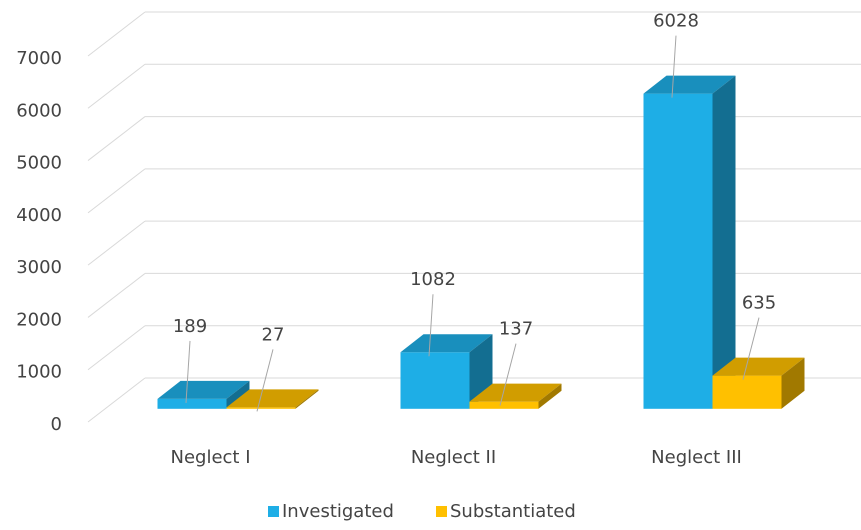 Image resolution: width=861 pixels, height=530 pixels. I want to click on y-tick-label: 7000, so click(39, 58).